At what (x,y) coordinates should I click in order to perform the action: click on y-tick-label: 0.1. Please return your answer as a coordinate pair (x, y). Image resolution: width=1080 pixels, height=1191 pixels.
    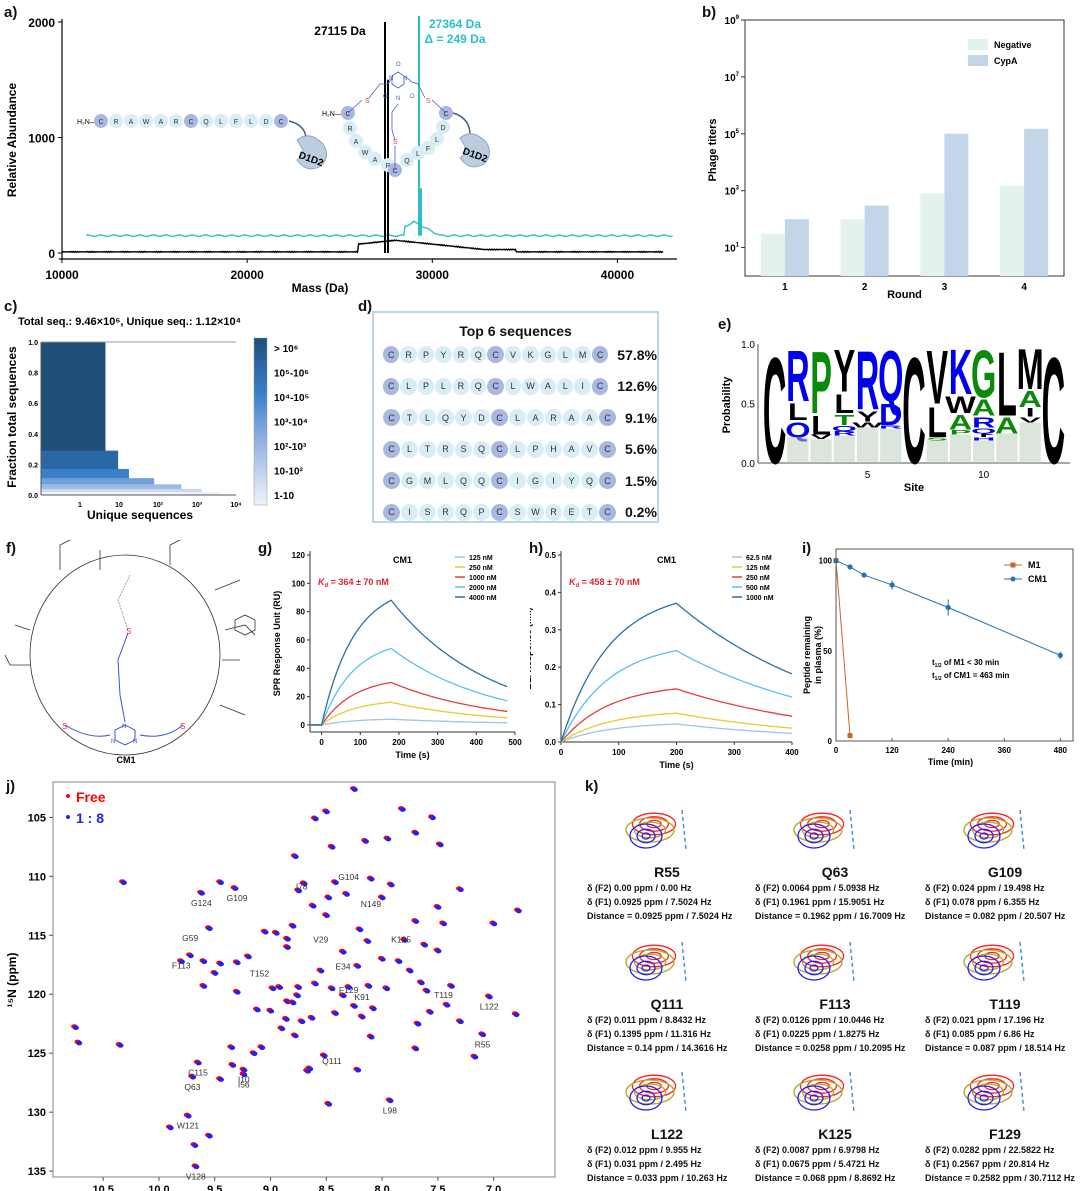
    Looking at the image, I should click on (551, 705).